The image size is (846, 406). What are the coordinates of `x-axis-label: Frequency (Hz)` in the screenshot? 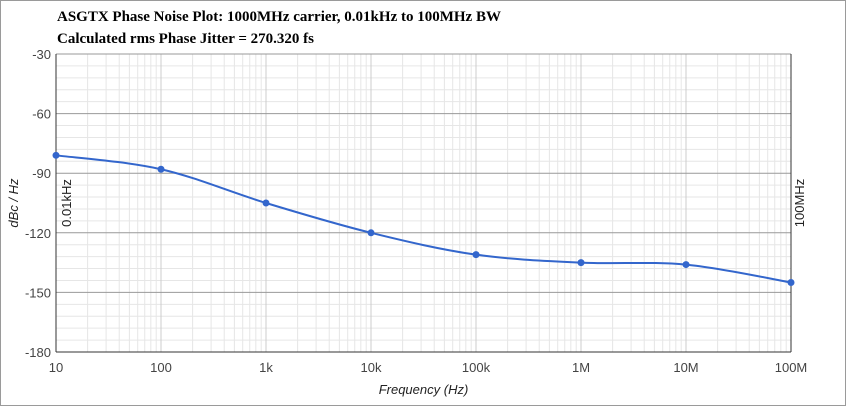 It's located at (424, 389).